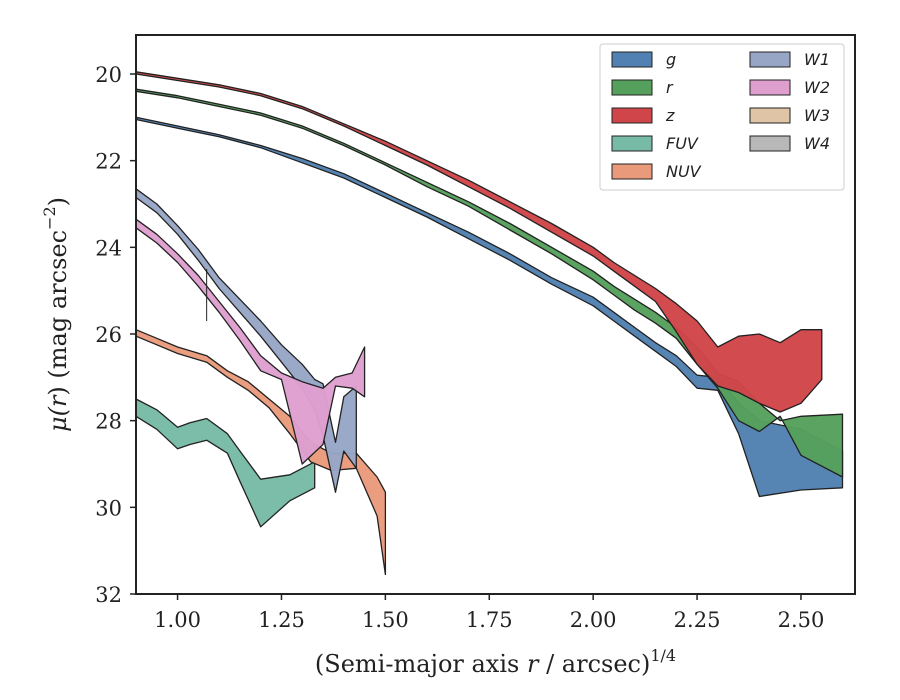 This screenshot has height=700, width=900. Describe the element at coordinates (594, 664) in the screenshot. I see `x-axis-title-post: / arcsec)` at that location.